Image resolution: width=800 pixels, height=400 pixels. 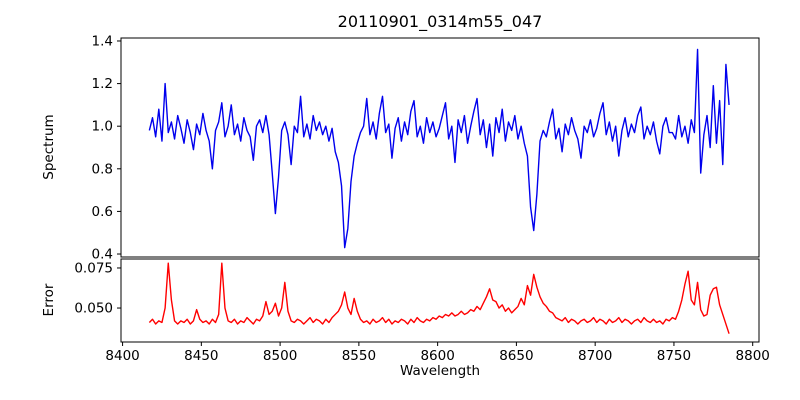 What do you see at coordinates (674, 356) in the screenshot?
I see `x-tick-label: 8750` at bounding box center [674, 356].